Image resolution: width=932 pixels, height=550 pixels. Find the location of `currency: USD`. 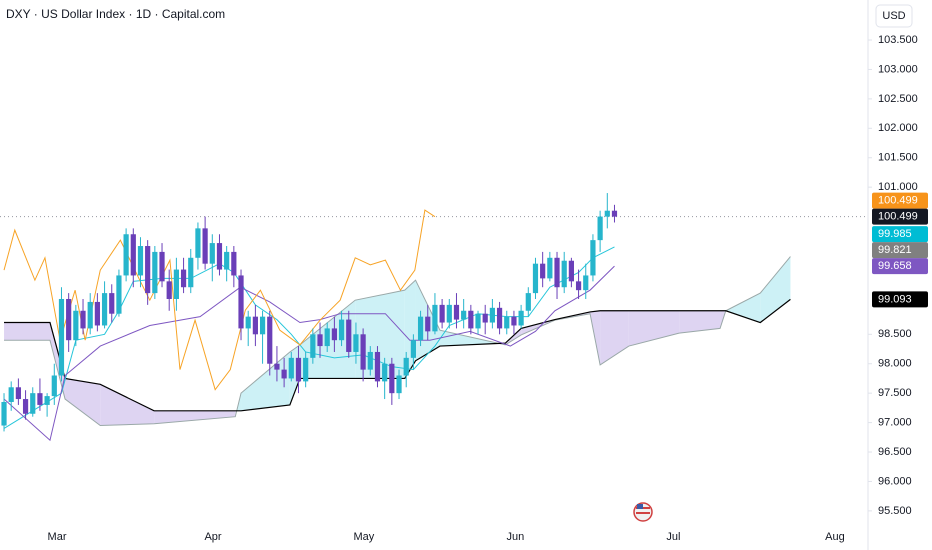

currency: USD is located at coordinates (893, 16).